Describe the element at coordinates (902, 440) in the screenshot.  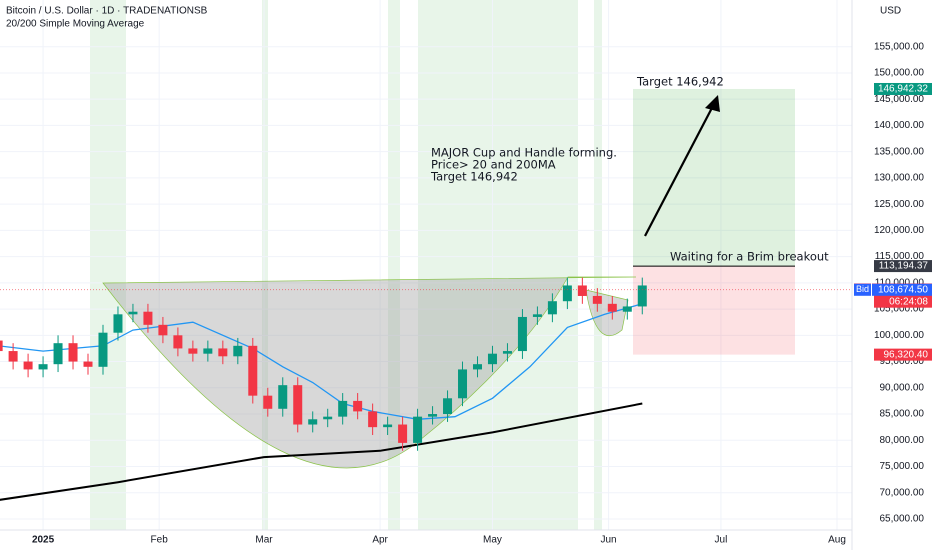
I see `y-tick-label: 80,000.00` at that location.